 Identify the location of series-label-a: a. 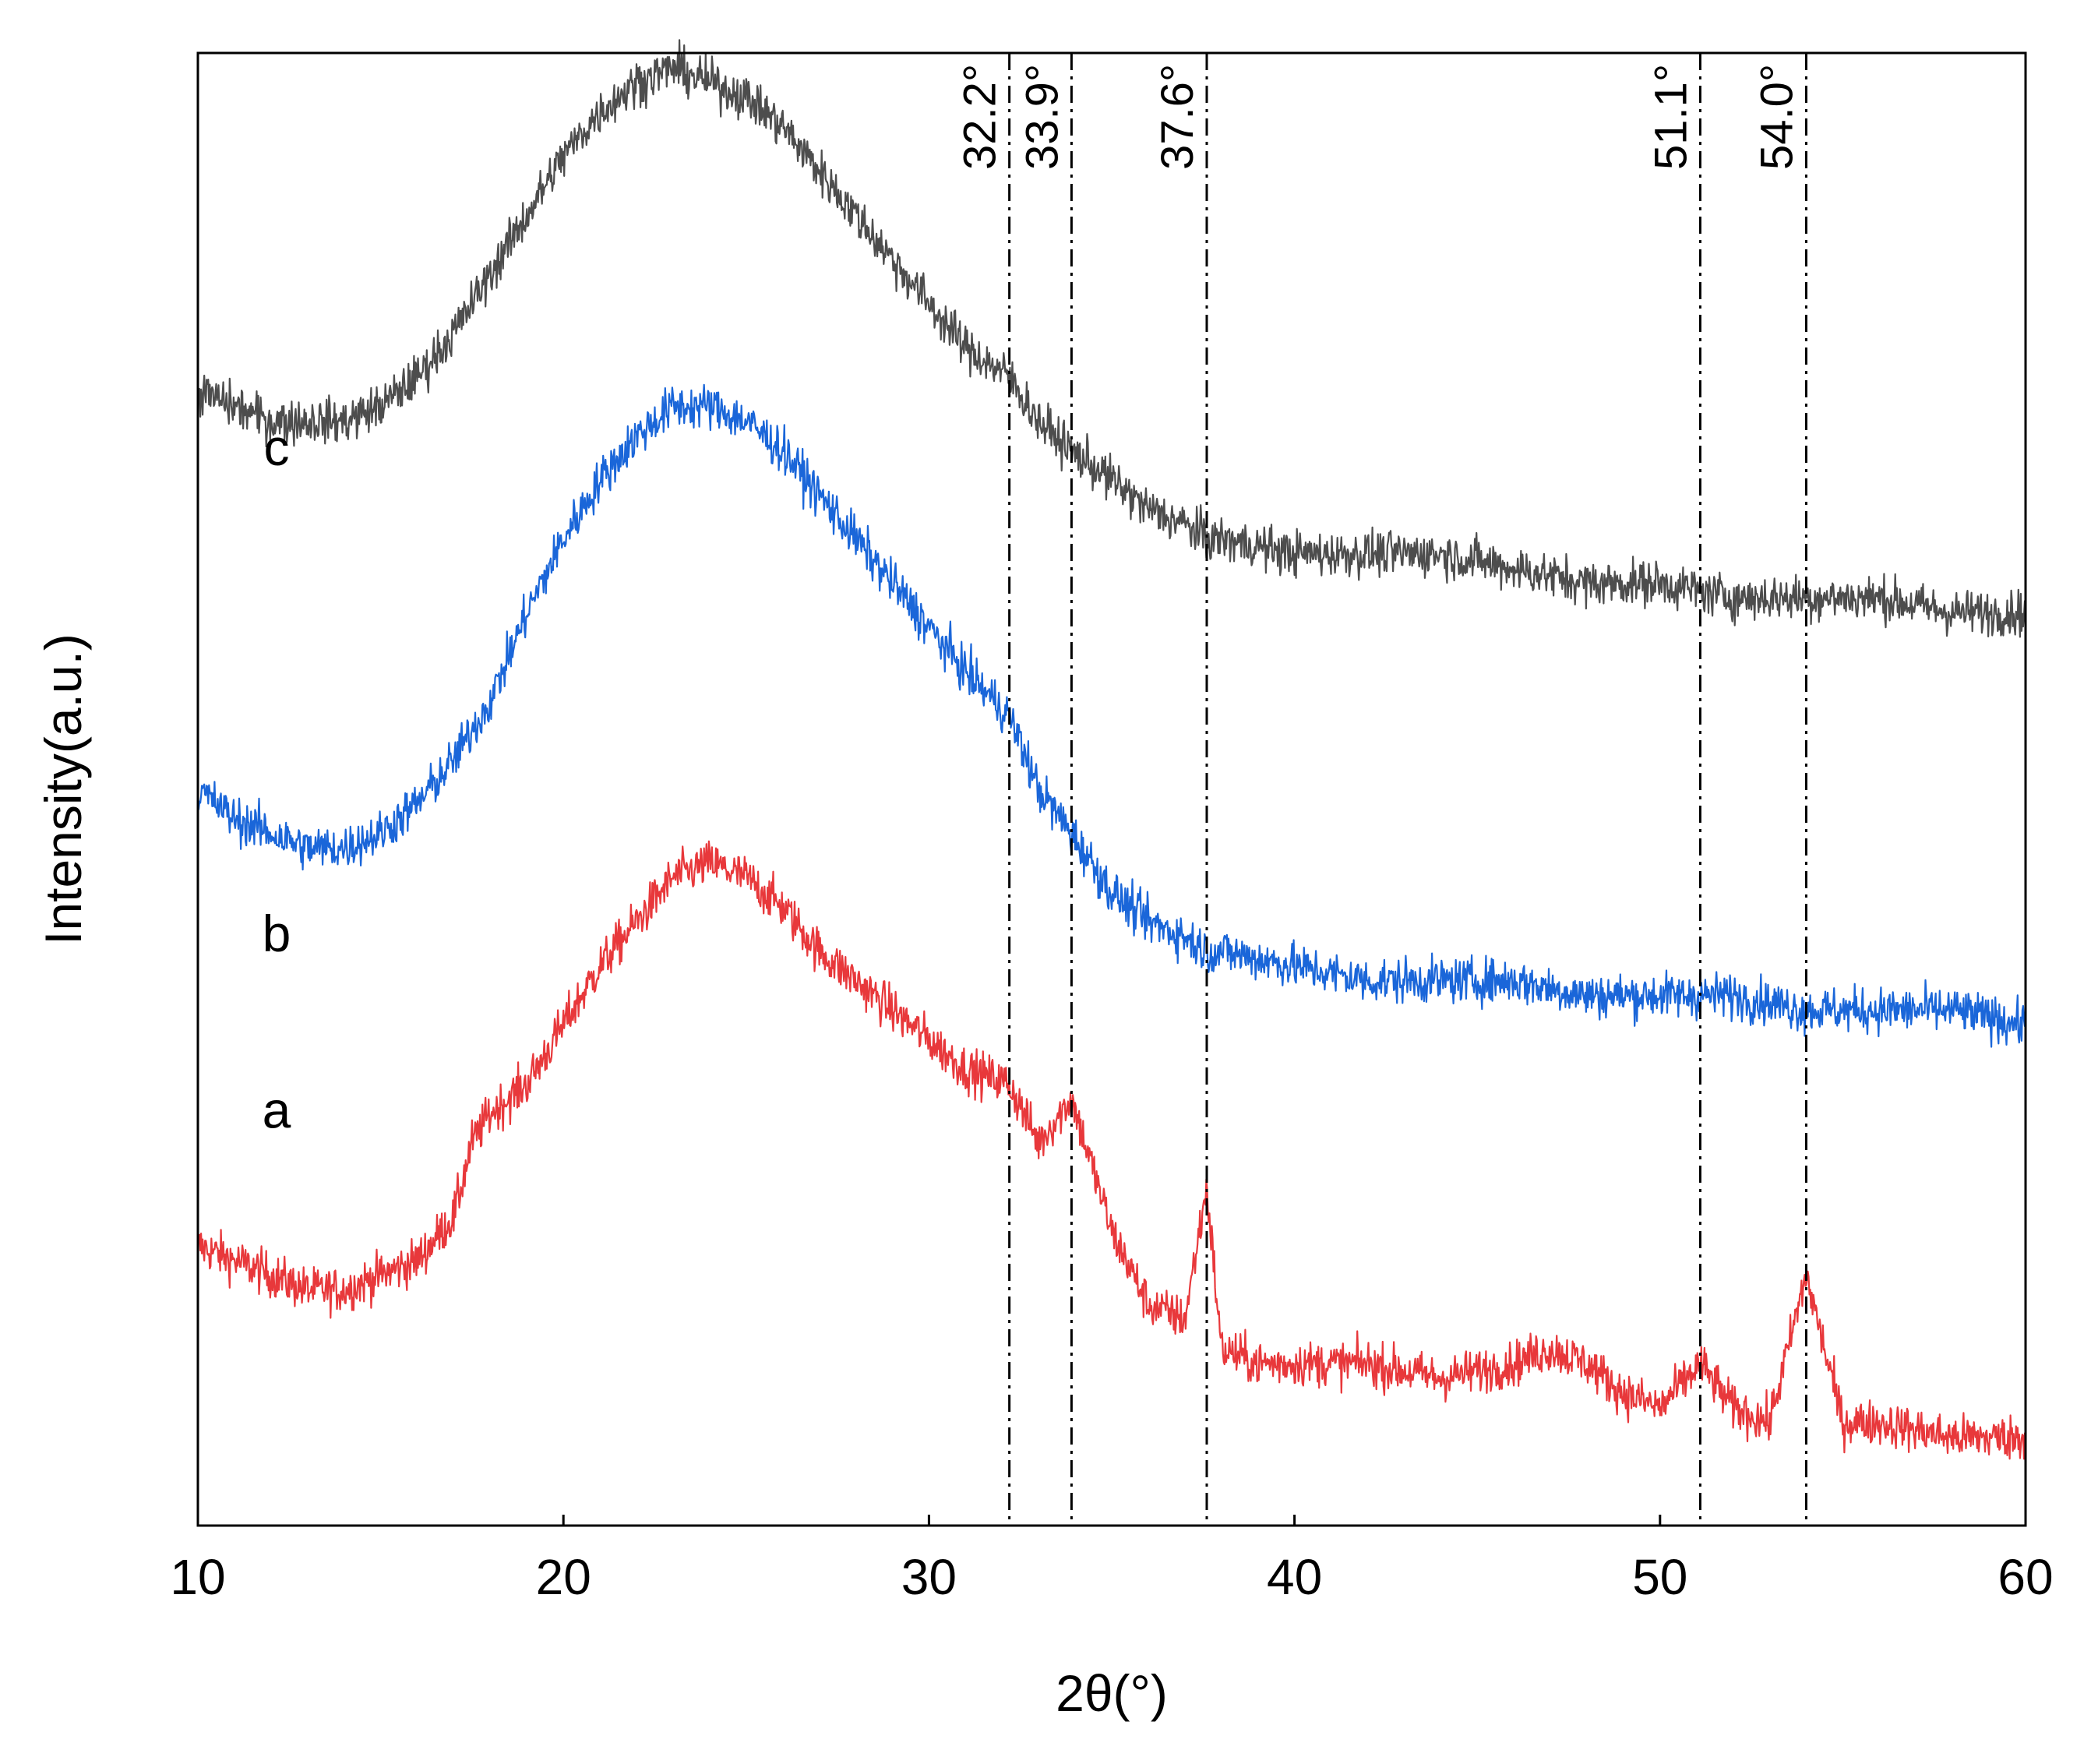
(277, 1110).